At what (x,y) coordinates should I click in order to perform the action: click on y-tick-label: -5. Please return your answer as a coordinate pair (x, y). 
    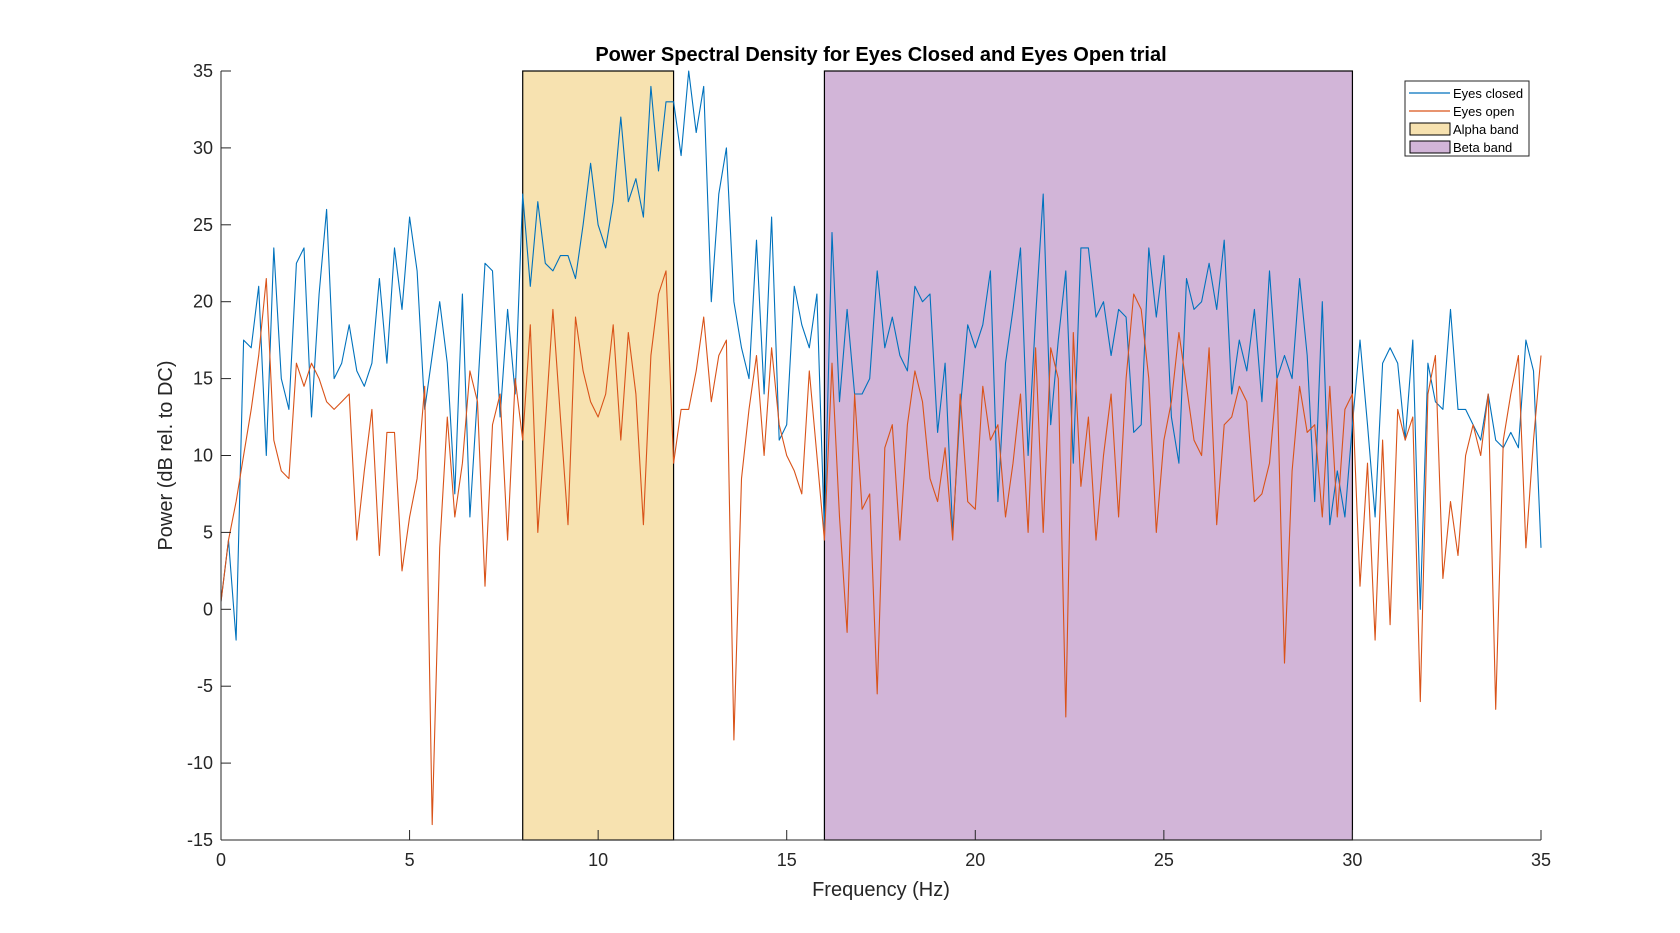
    Looking at the image, I should click on (205, 686).